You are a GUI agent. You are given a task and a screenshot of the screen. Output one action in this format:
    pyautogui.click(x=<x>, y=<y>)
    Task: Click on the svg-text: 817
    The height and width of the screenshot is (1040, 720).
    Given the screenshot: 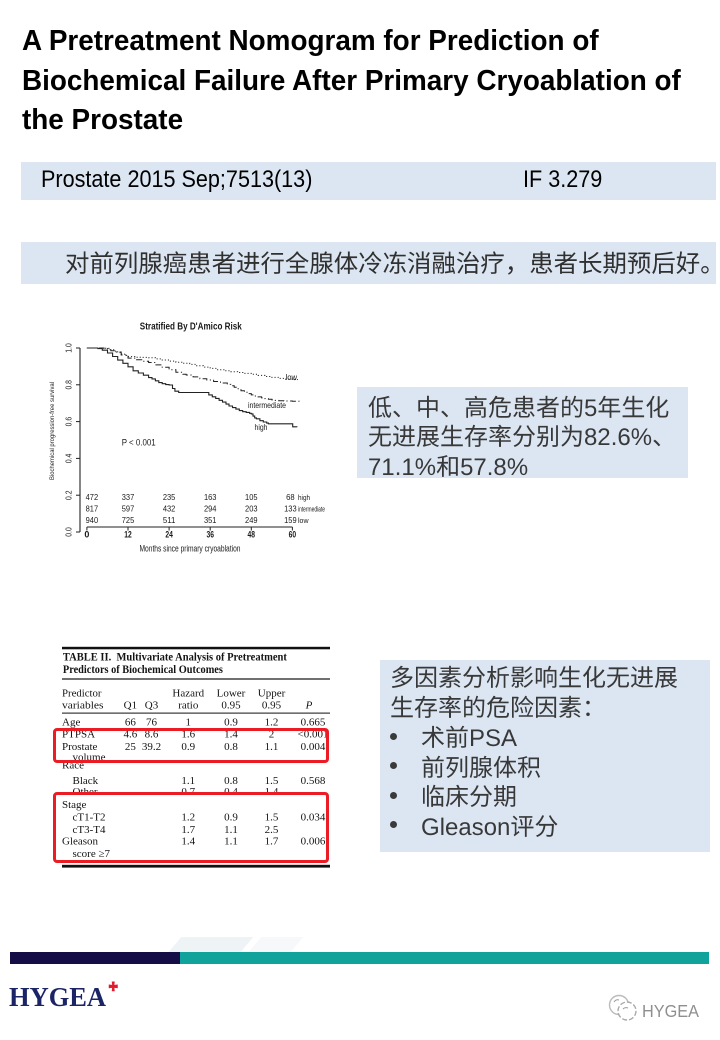 What is the action you would take?
    pyautogui.click(x=92, y=509)
    